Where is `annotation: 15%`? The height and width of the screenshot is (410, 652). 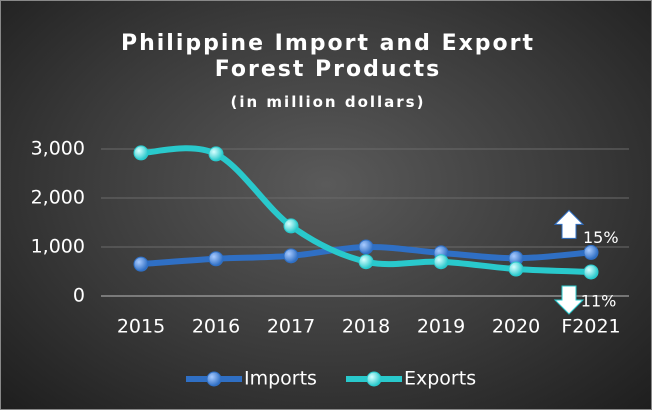 annotation: 15% is located at coordinates (586, 228).